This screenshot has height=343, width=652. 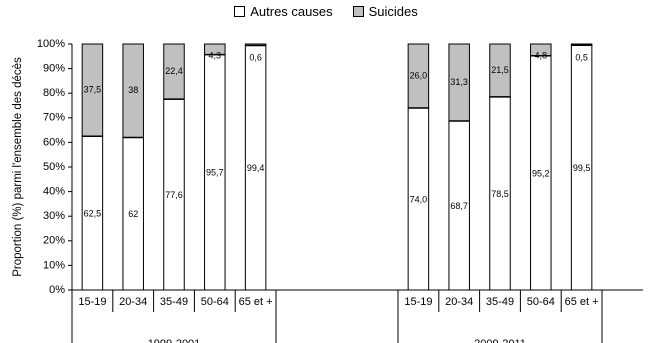 I want to click on y-tick-label: 30%, so click(x=54, y=216).